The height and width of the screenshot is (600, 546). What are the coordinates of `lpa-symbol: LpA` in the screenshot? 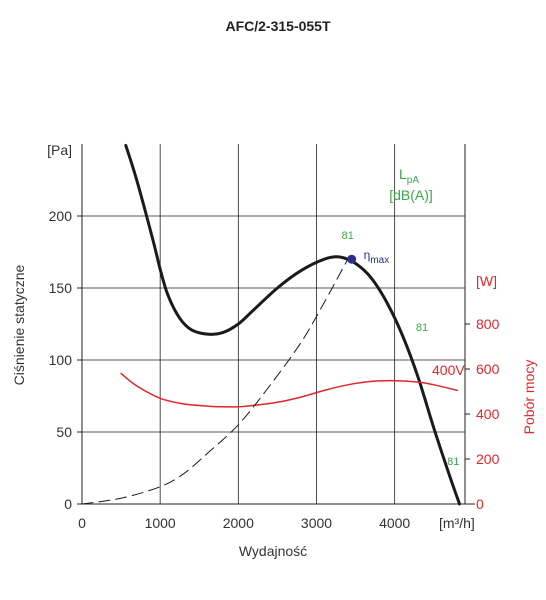 It's located at (409, 176).